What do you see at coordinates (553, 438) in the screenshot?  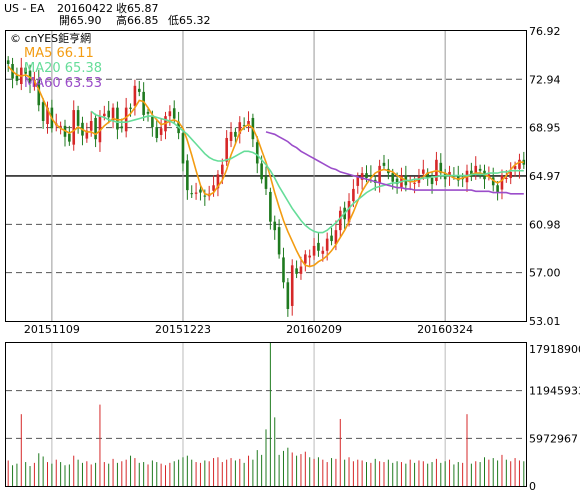 I see `volume-tick-label: 5972967` at bounding box center [553, 438].